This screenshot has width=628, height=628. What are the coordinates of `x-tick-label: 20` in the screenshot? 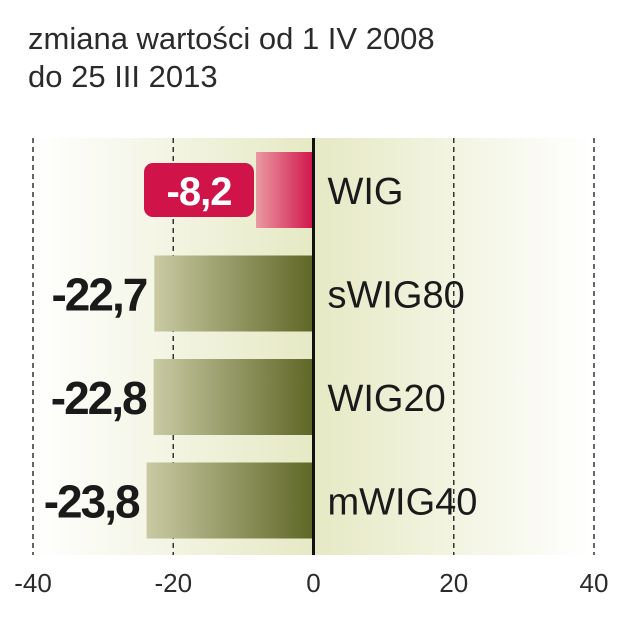 It's located at (453, 583).